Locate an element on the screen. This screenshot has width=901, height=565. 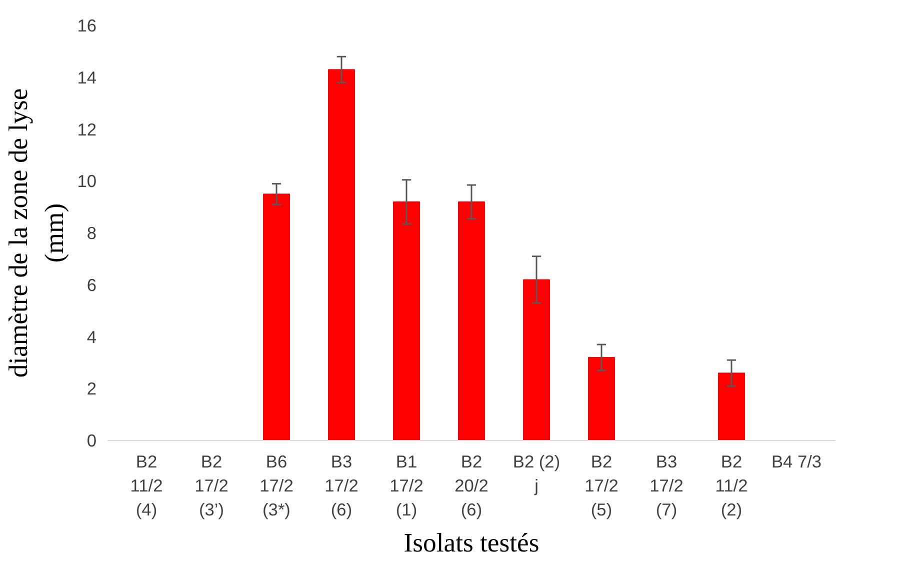
y-tick-label: 4 is located at coordinates (91, 336).